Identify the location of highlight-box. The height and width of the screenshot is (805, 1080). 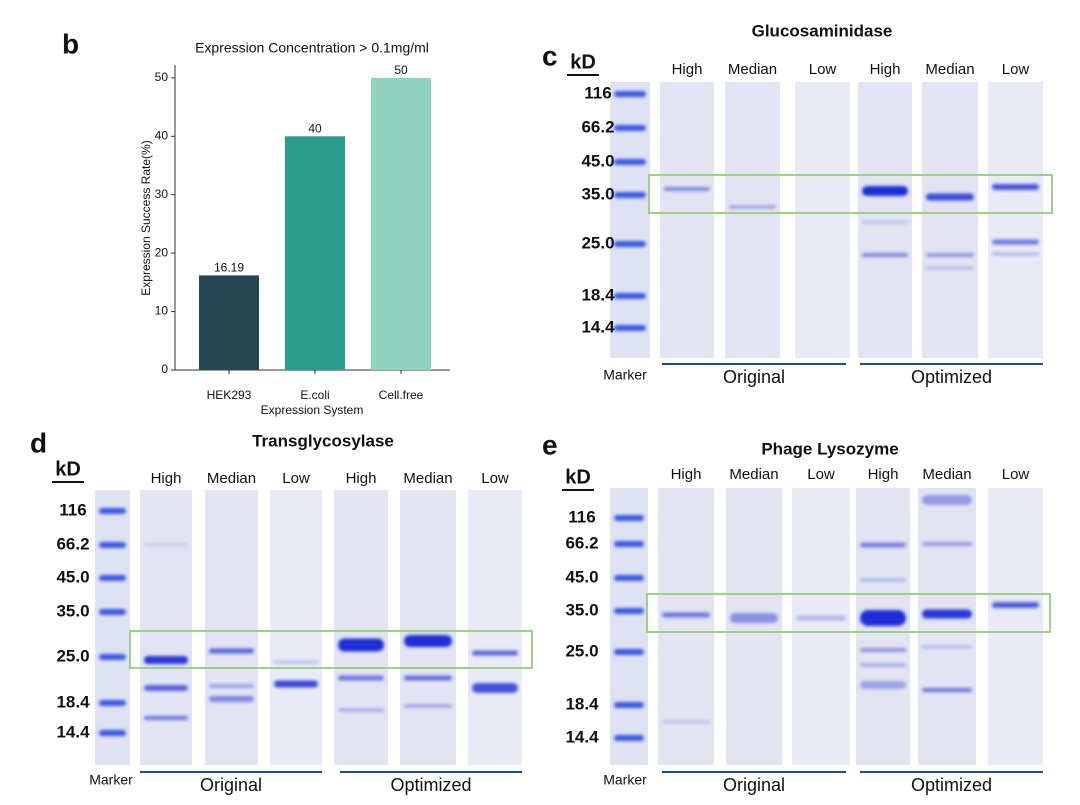
(850, 194).